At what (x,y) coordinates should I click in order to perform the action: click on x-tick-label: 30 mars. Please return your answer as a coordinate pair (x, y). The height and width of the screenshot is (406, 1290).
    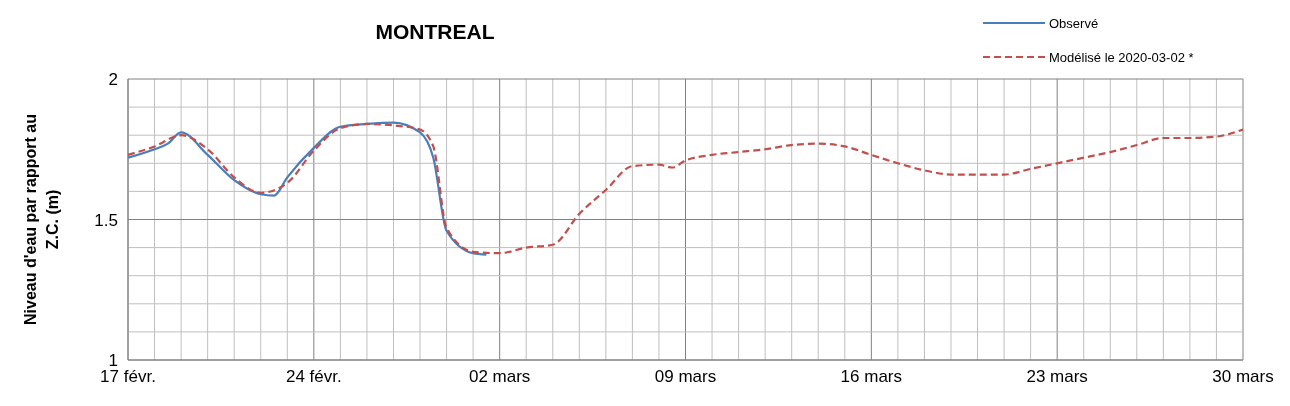
    Looking at the image, I should click on (1243, 376).